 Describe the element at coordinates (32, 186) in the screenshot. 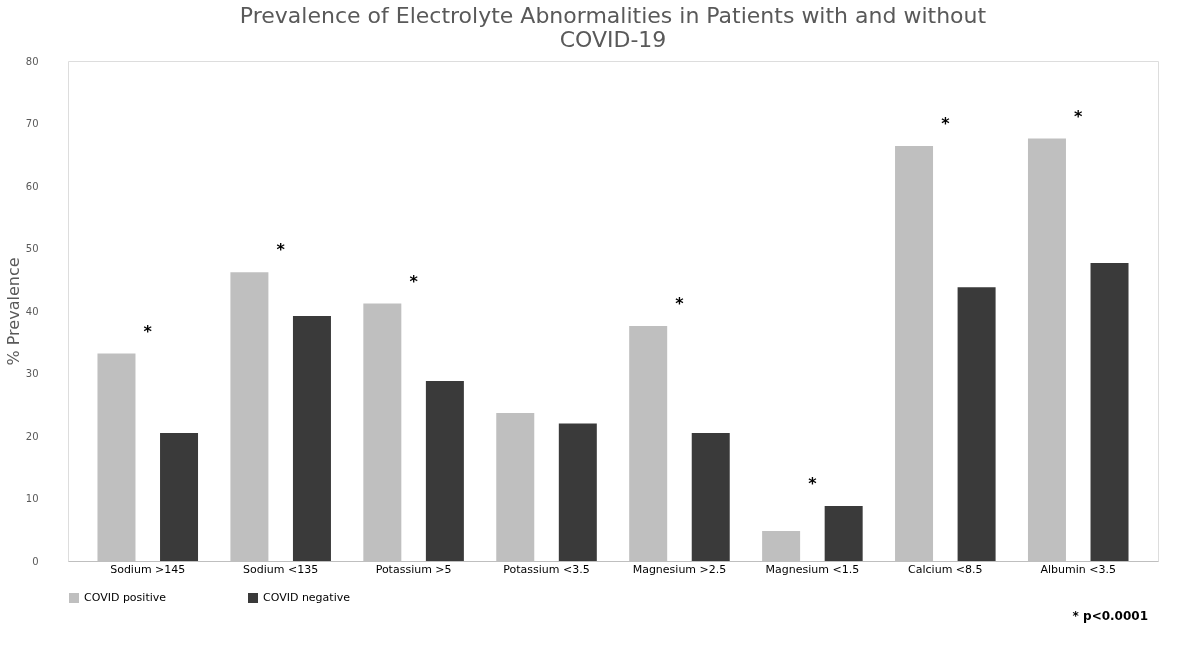

I see `y-tick-label: 60` at that location.